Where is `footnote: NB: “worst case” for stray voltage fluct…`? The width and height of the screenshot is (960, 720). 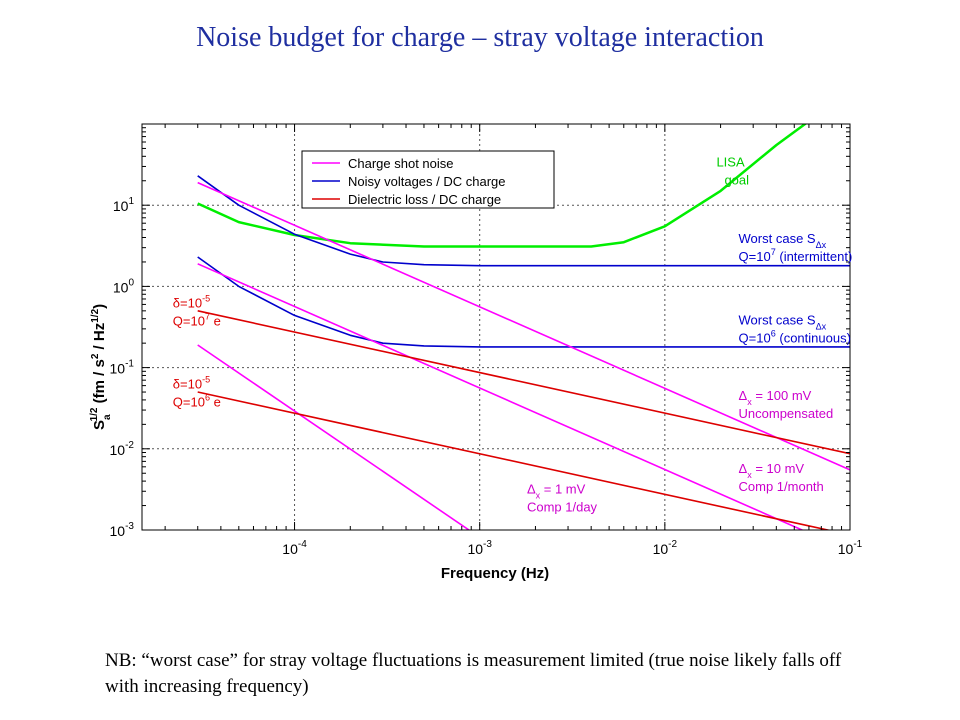
footnote: NB: “worst case” for stray voltage fluct… is located at coordinates (473, 673).